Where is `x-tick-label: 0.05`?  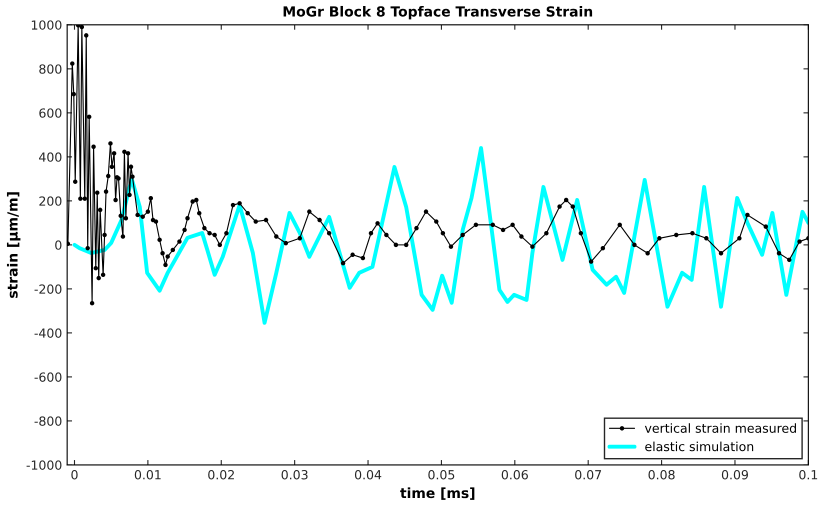
x-tick-label: 0.05 is located at coordinates (441, 475).